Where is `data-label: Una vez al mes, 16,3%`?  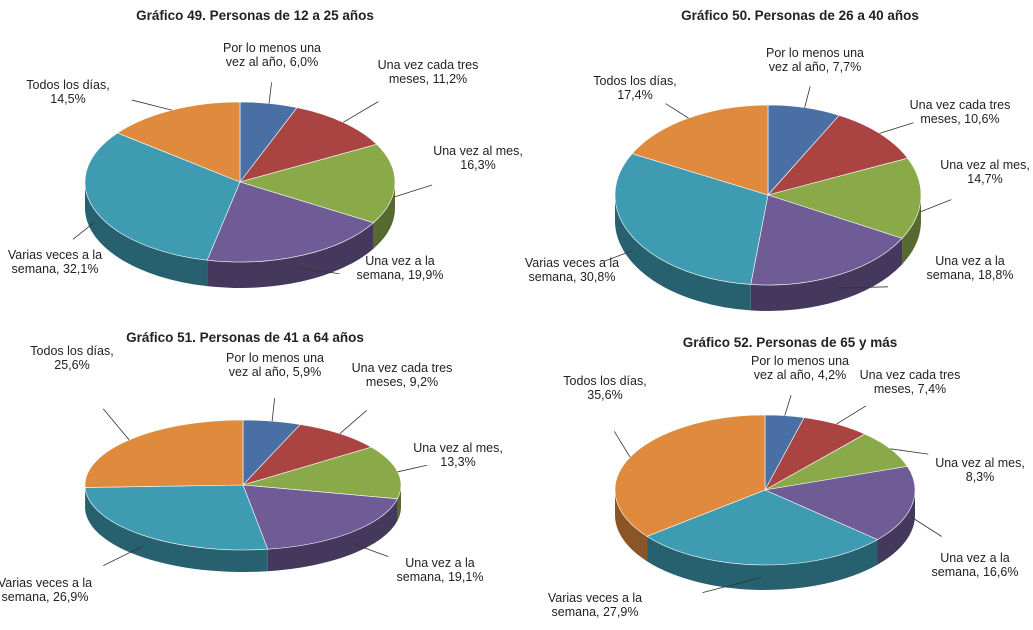
data-label: Una vez al mes, 16,3% is located at coordinates (478, 158).